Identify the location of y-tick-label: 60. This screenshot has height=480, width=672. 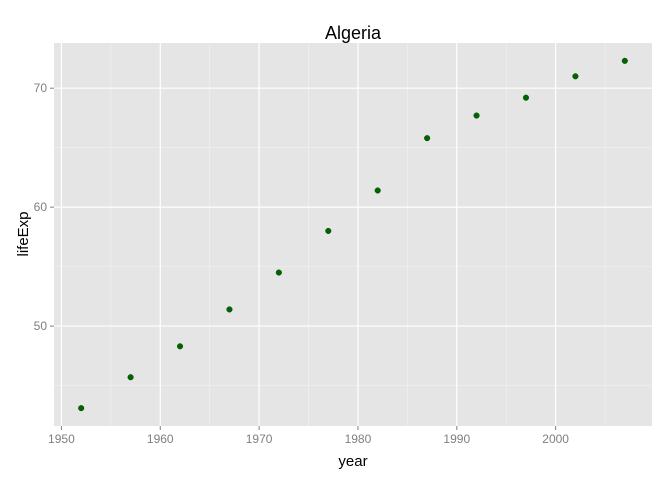
(41, 207).